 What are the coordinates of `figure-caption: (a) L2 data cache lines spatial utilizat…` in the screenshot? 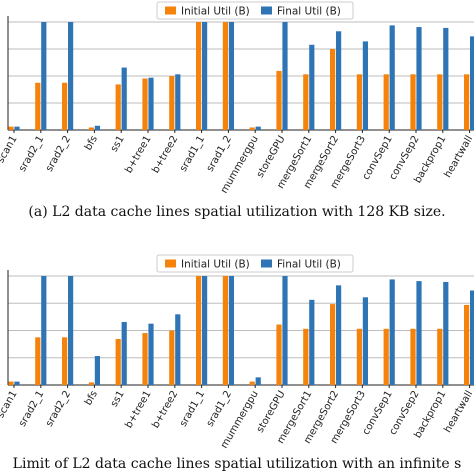 It's located at (236, 212).